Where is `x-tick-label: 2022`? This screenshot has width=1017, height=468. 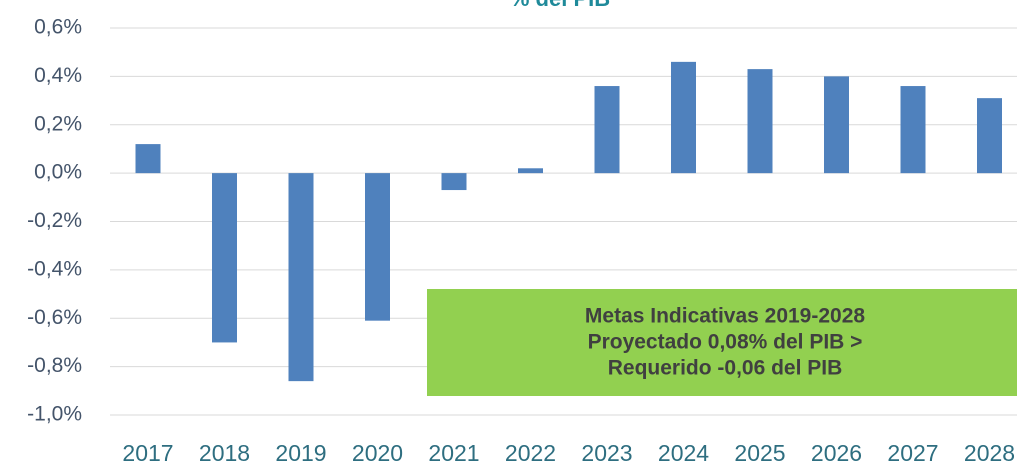 x-tick-label: 2022 is located at coordinates (530, 453).